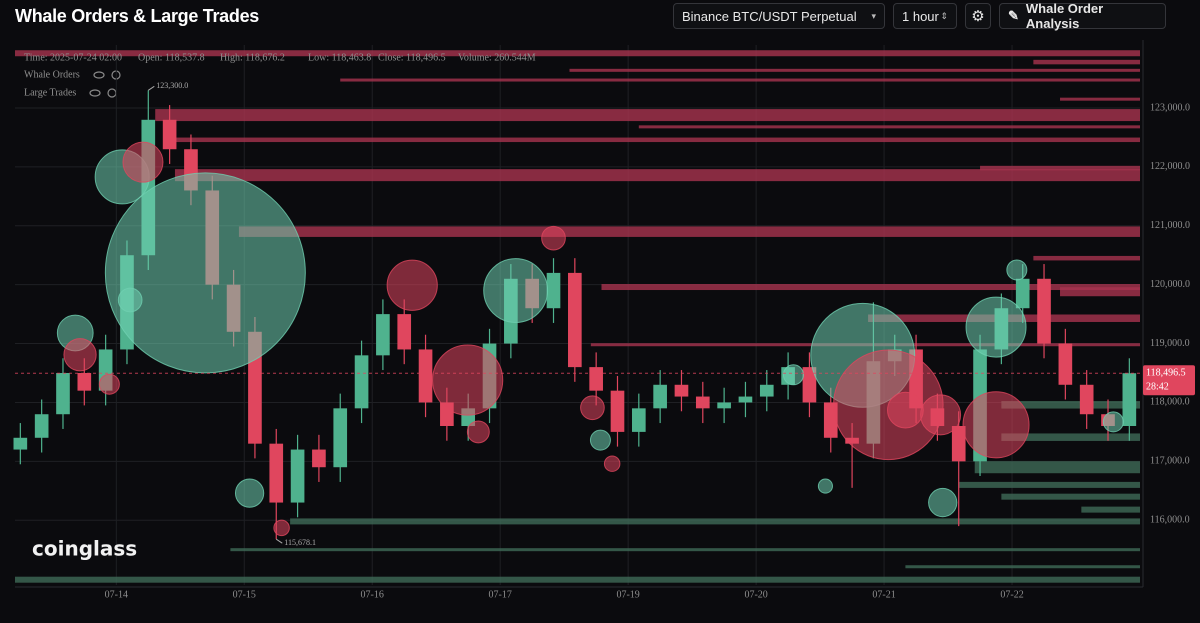 The image size is (1200, 623). What do you see at coordinates (978, 16) in the screenshot?
I see `settings-button: ⚙` at bounding box center [978, 16].